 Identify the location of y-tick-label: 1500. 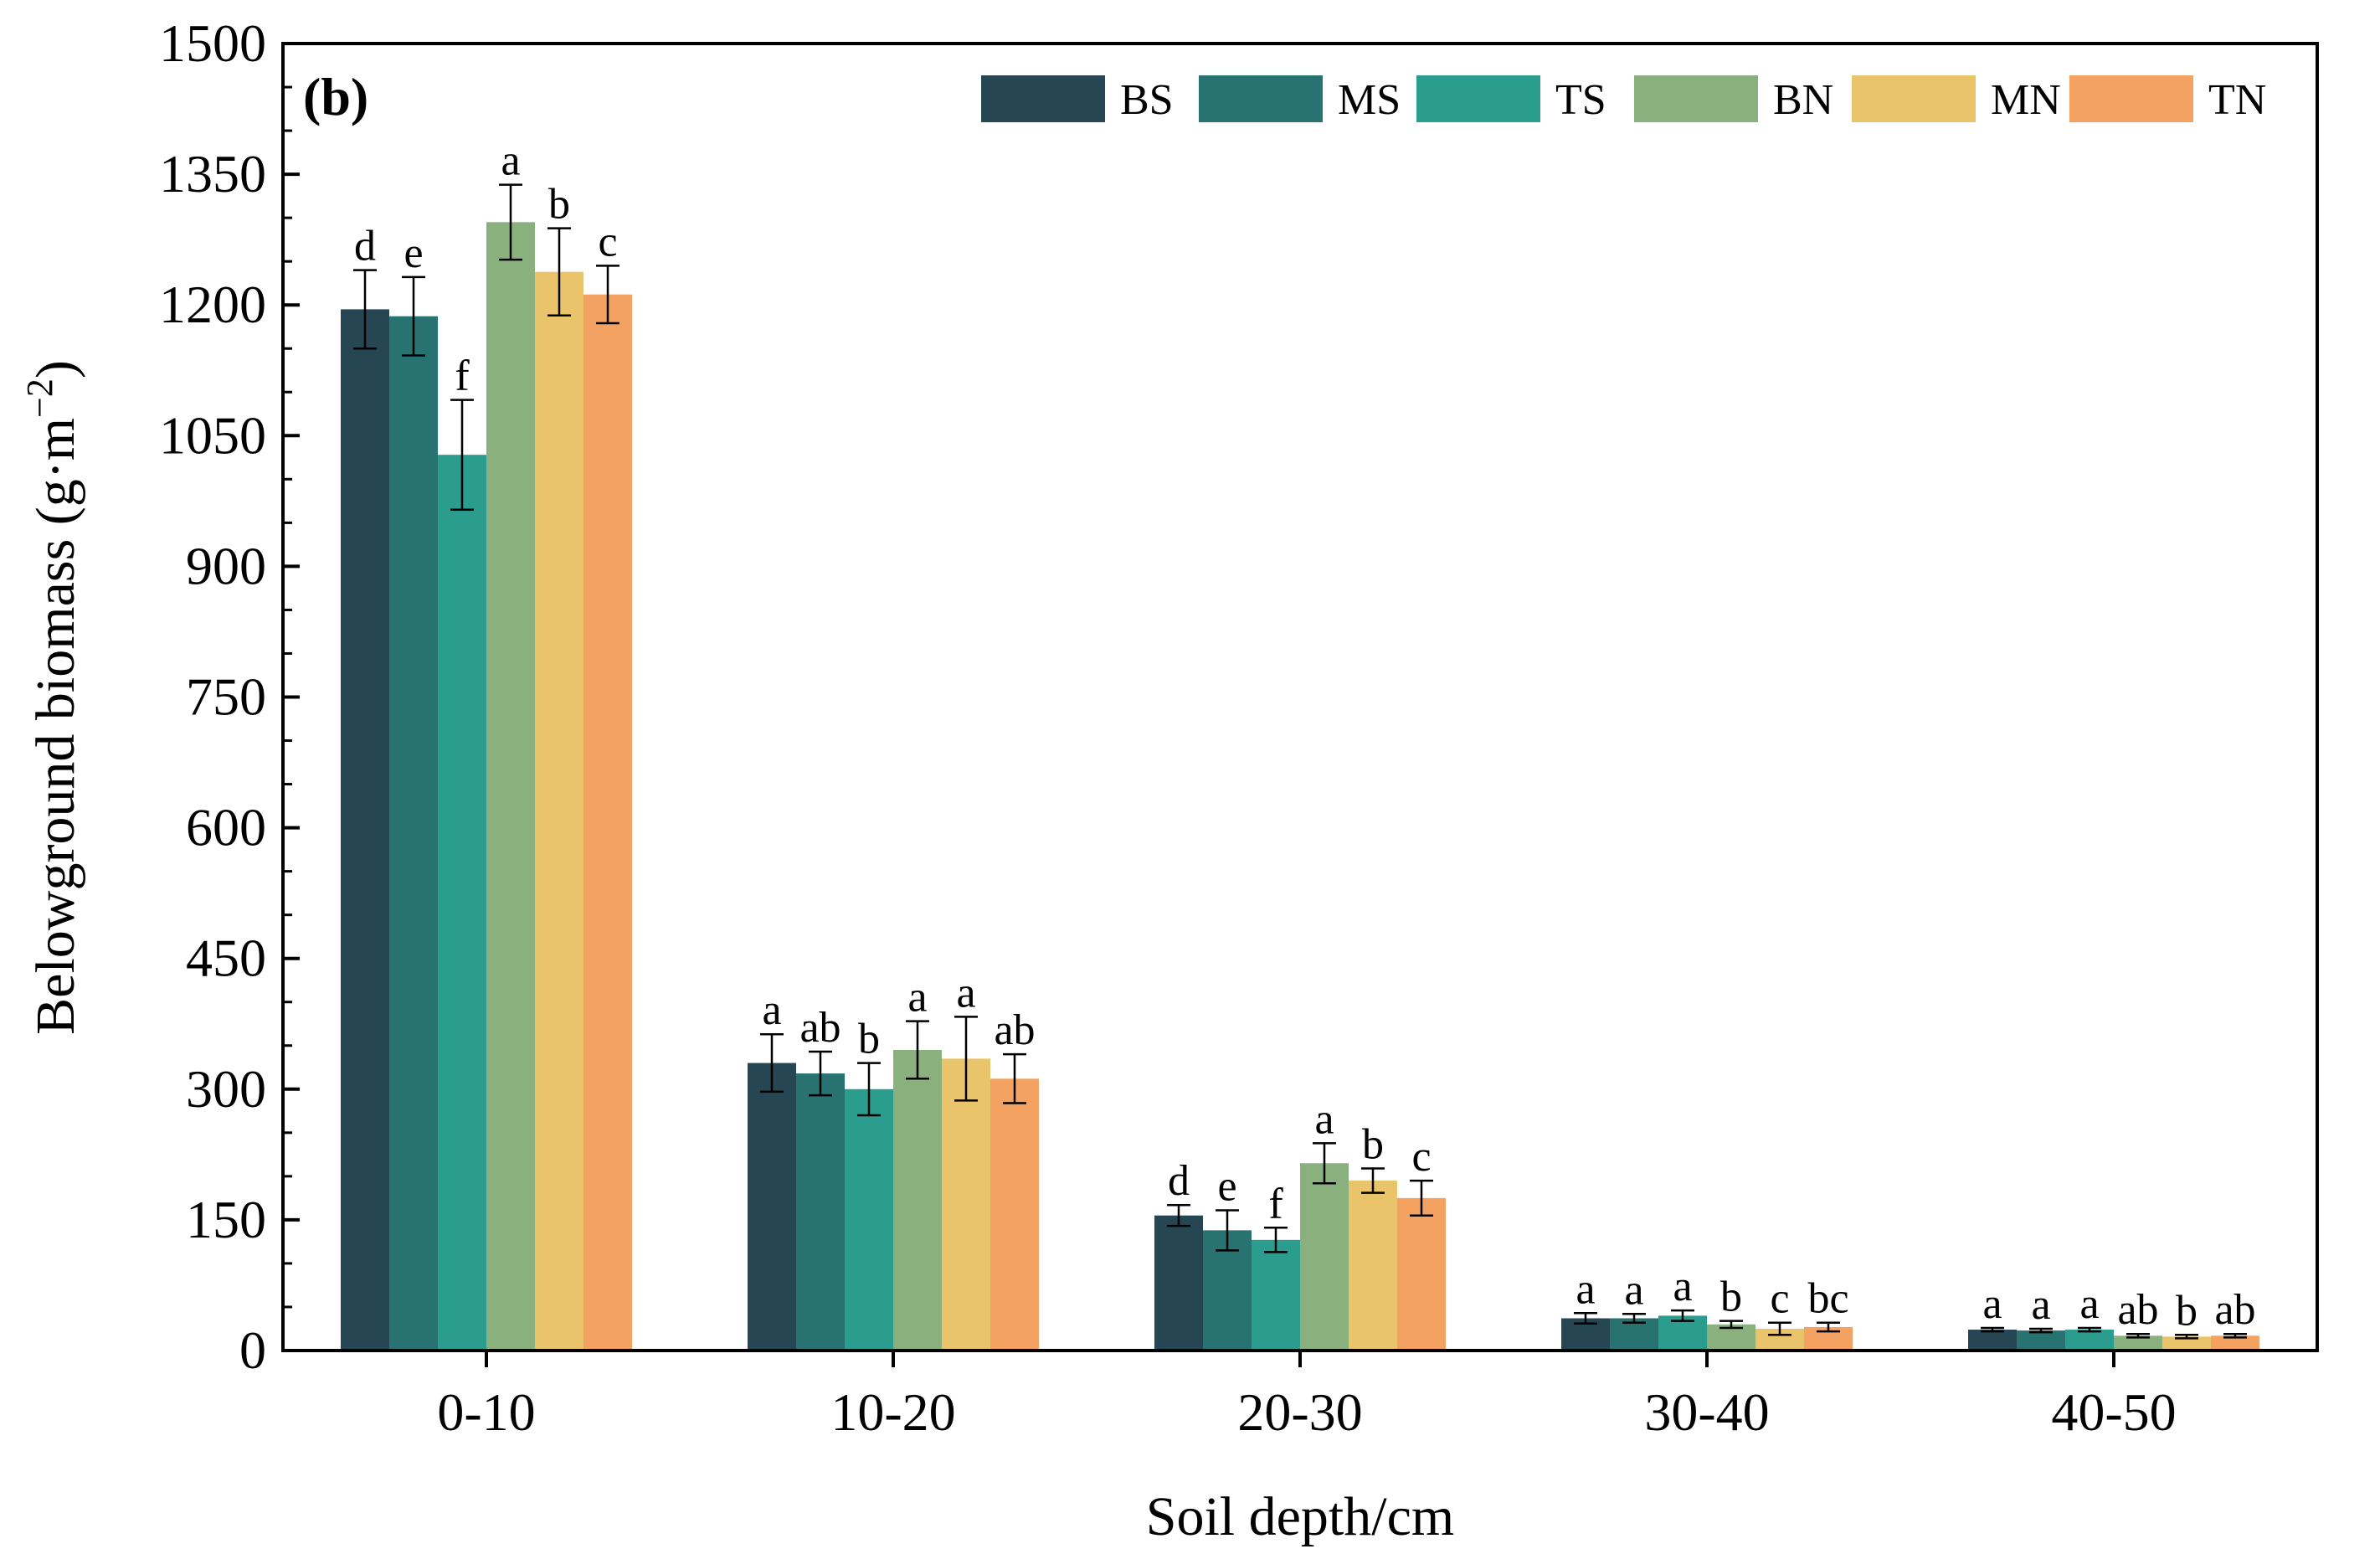
(212, 43).